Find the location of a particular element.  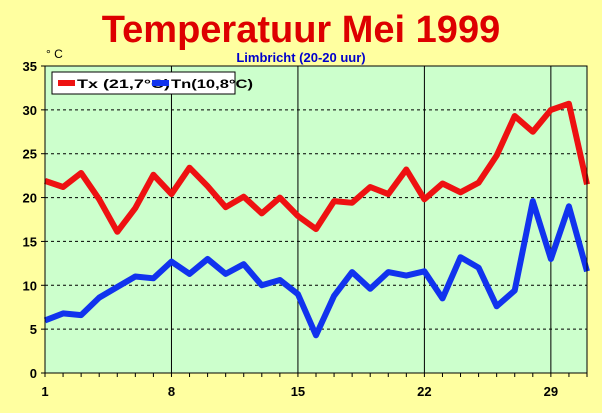

y-tick-label: 20 is located at coordinates (30, 198).